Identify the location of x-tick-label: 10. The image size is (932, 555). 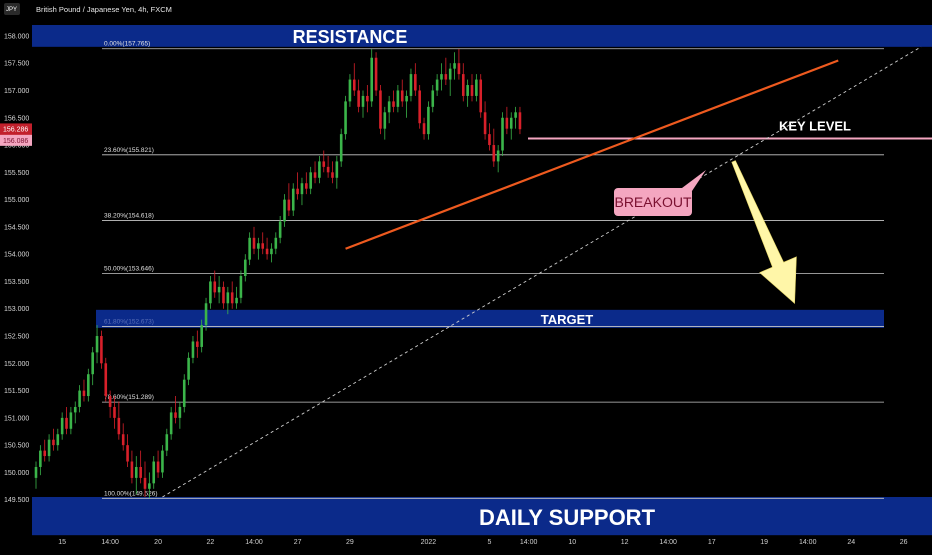
(572, 542).